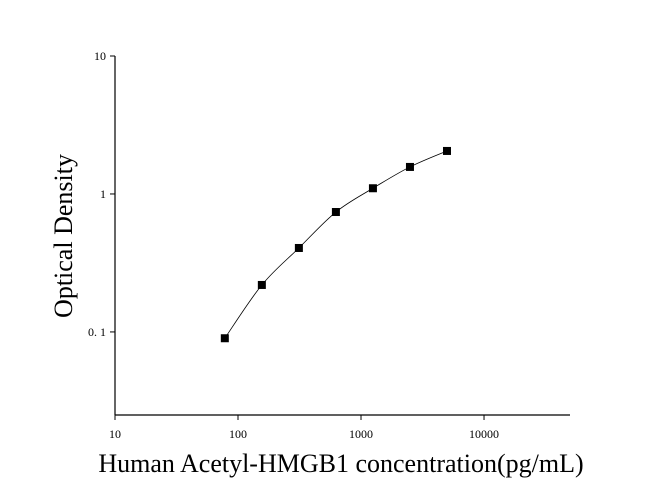 Image resolution: width=657 pixels, height=497 pixels. I want to click on y-tick-label: 0. 1, so click(97, 332).